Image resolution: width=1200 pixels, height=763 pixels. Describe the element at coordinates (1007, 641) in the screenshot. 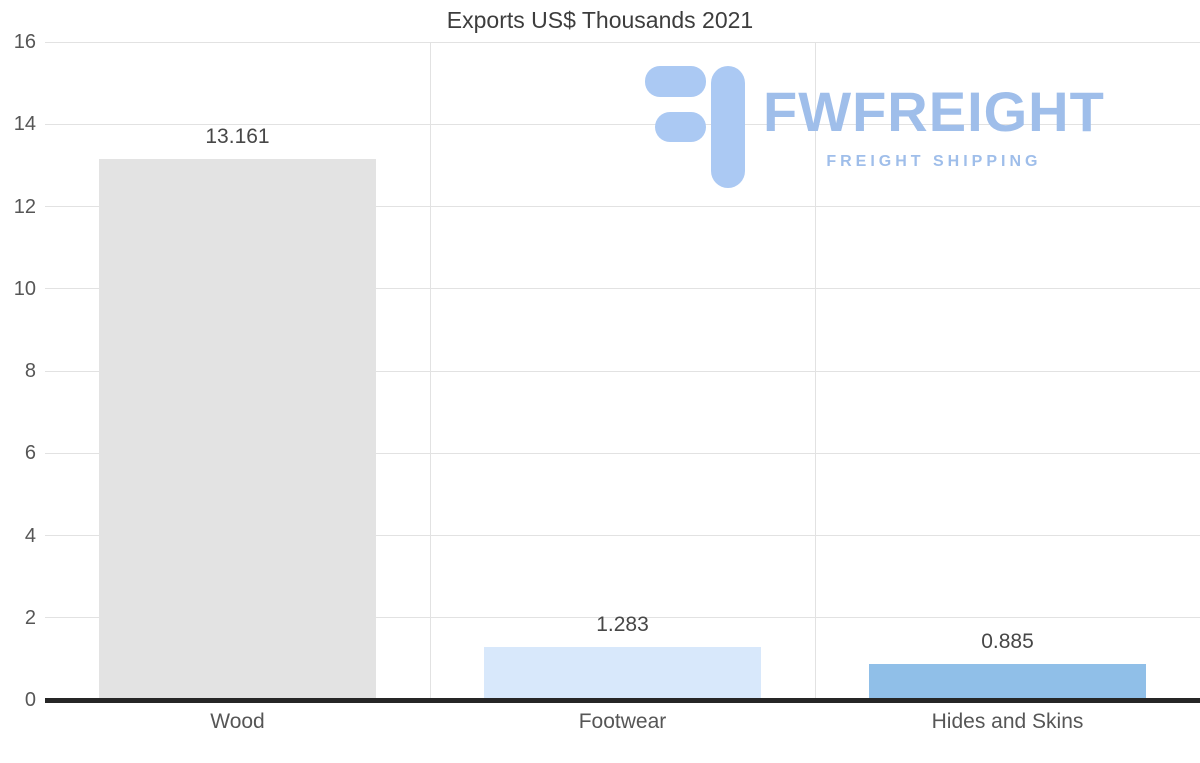

I see `bar-value-label: 0.885` at that location.